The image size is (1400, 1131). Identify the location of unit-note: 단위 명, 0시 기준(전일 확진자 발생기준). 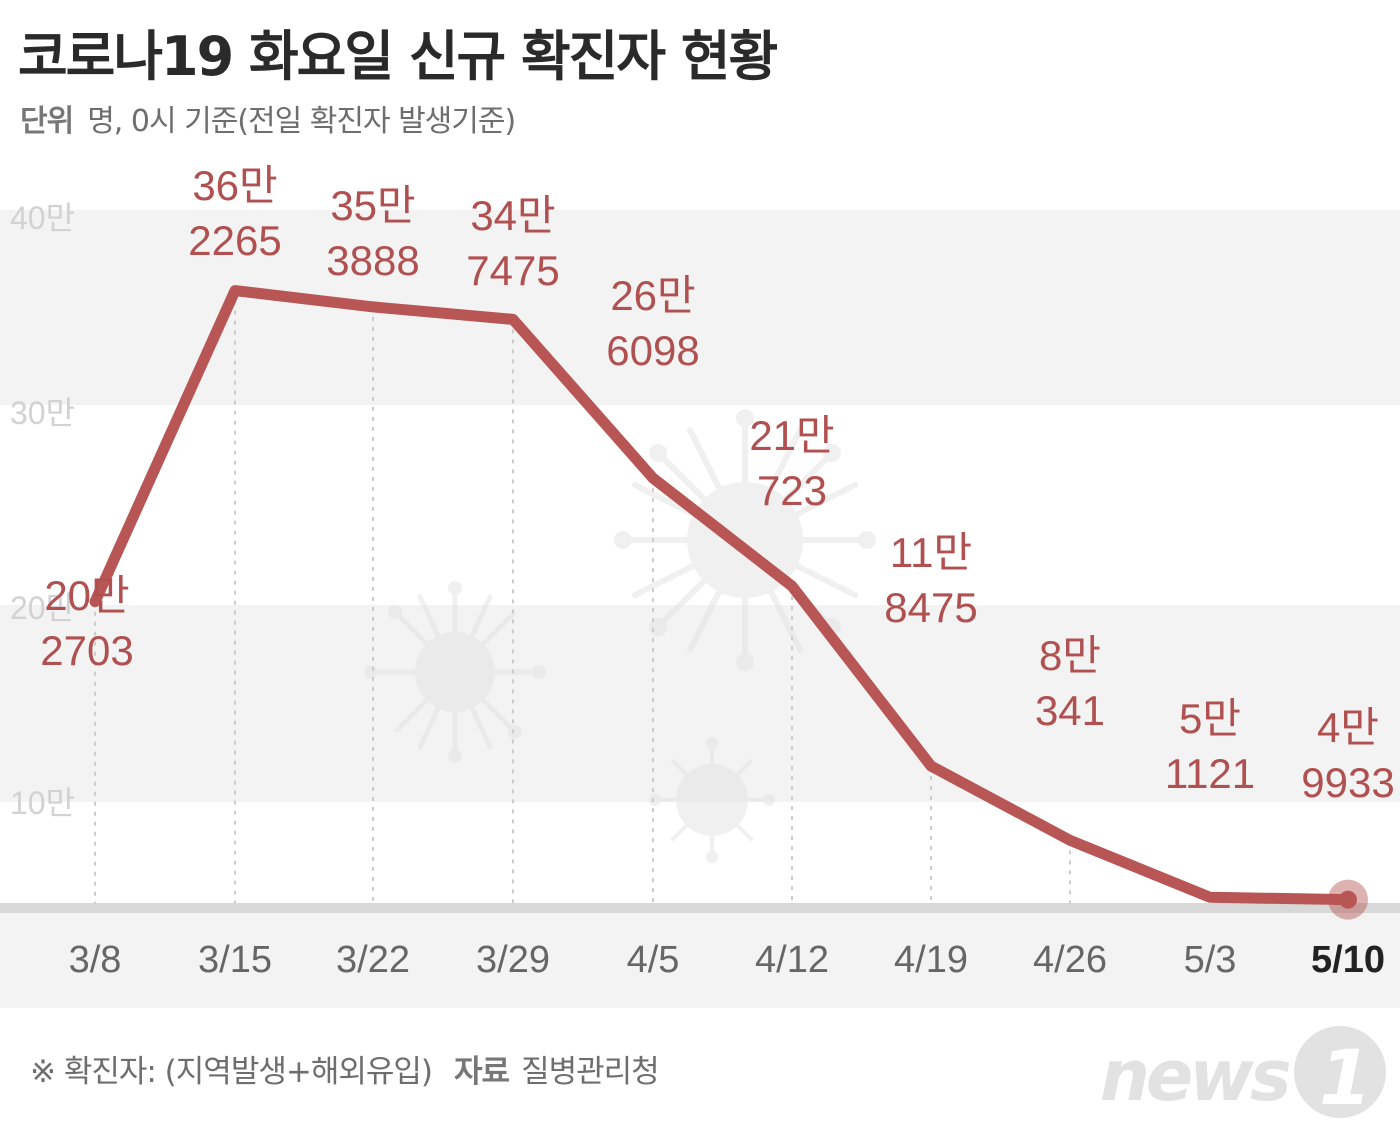
(268, 118).